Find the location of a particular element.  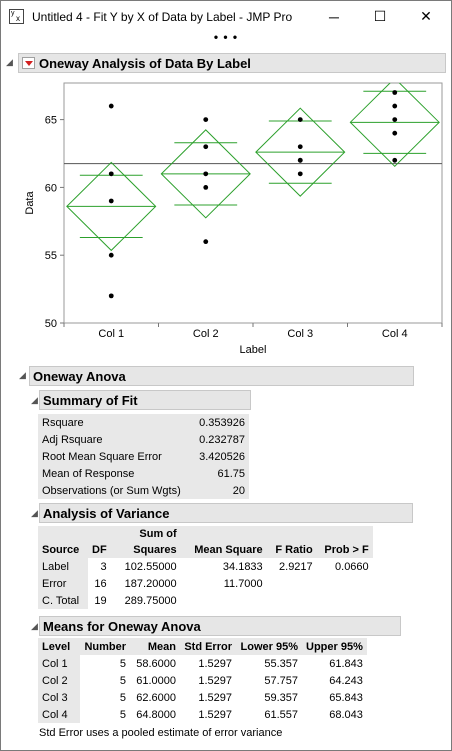

means-column-header: Number is located at coordinates (105, 646).